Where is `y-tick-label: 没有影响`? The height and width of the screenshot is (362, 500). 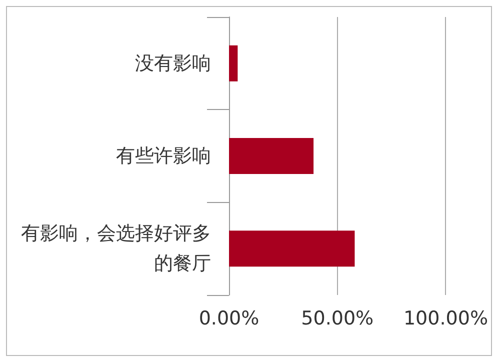
y-tick-label: 没有影响 is located at coordinates (173, 63).